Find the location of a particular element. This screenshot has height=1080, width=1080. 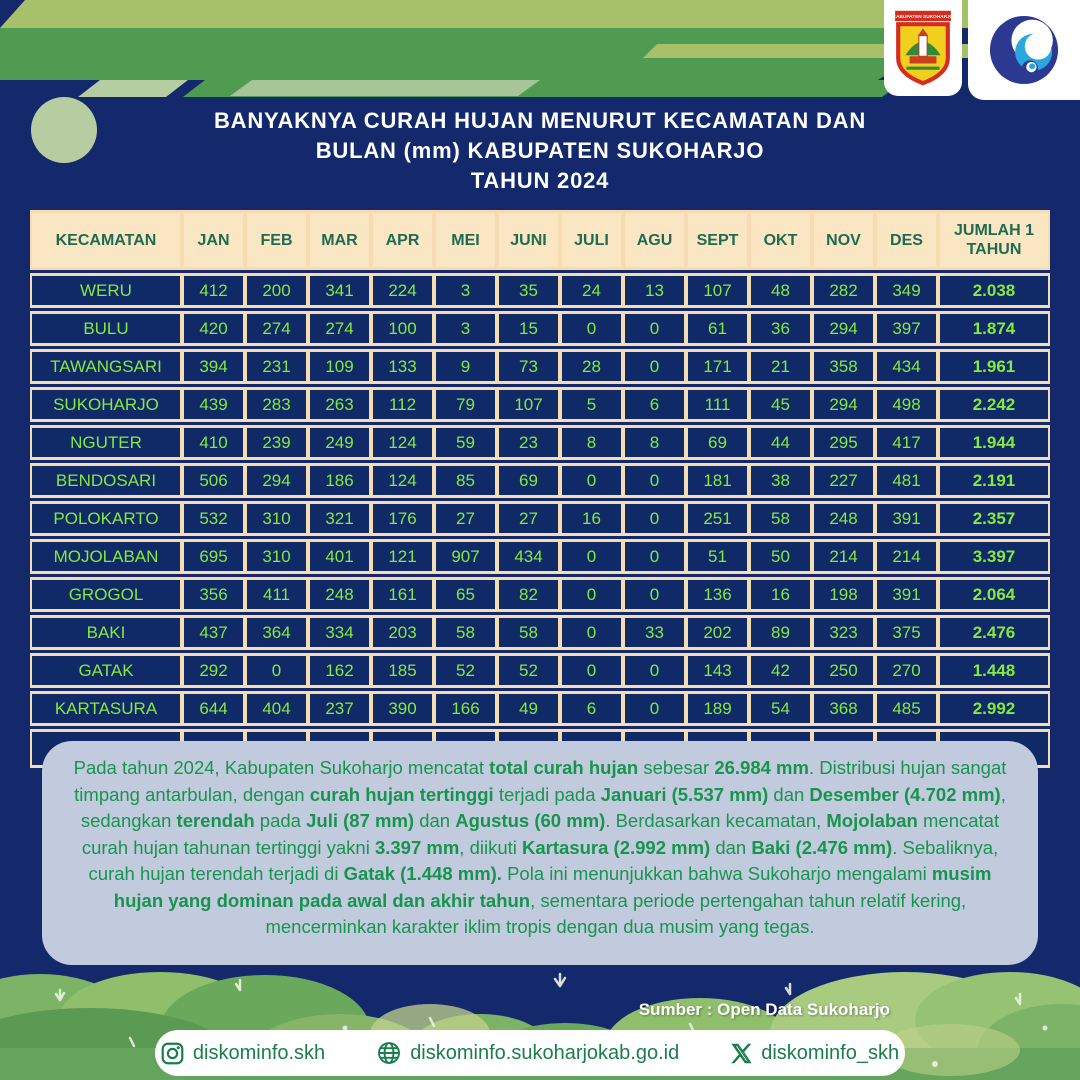

month-value: 263 is located at coordinates (339, 404).